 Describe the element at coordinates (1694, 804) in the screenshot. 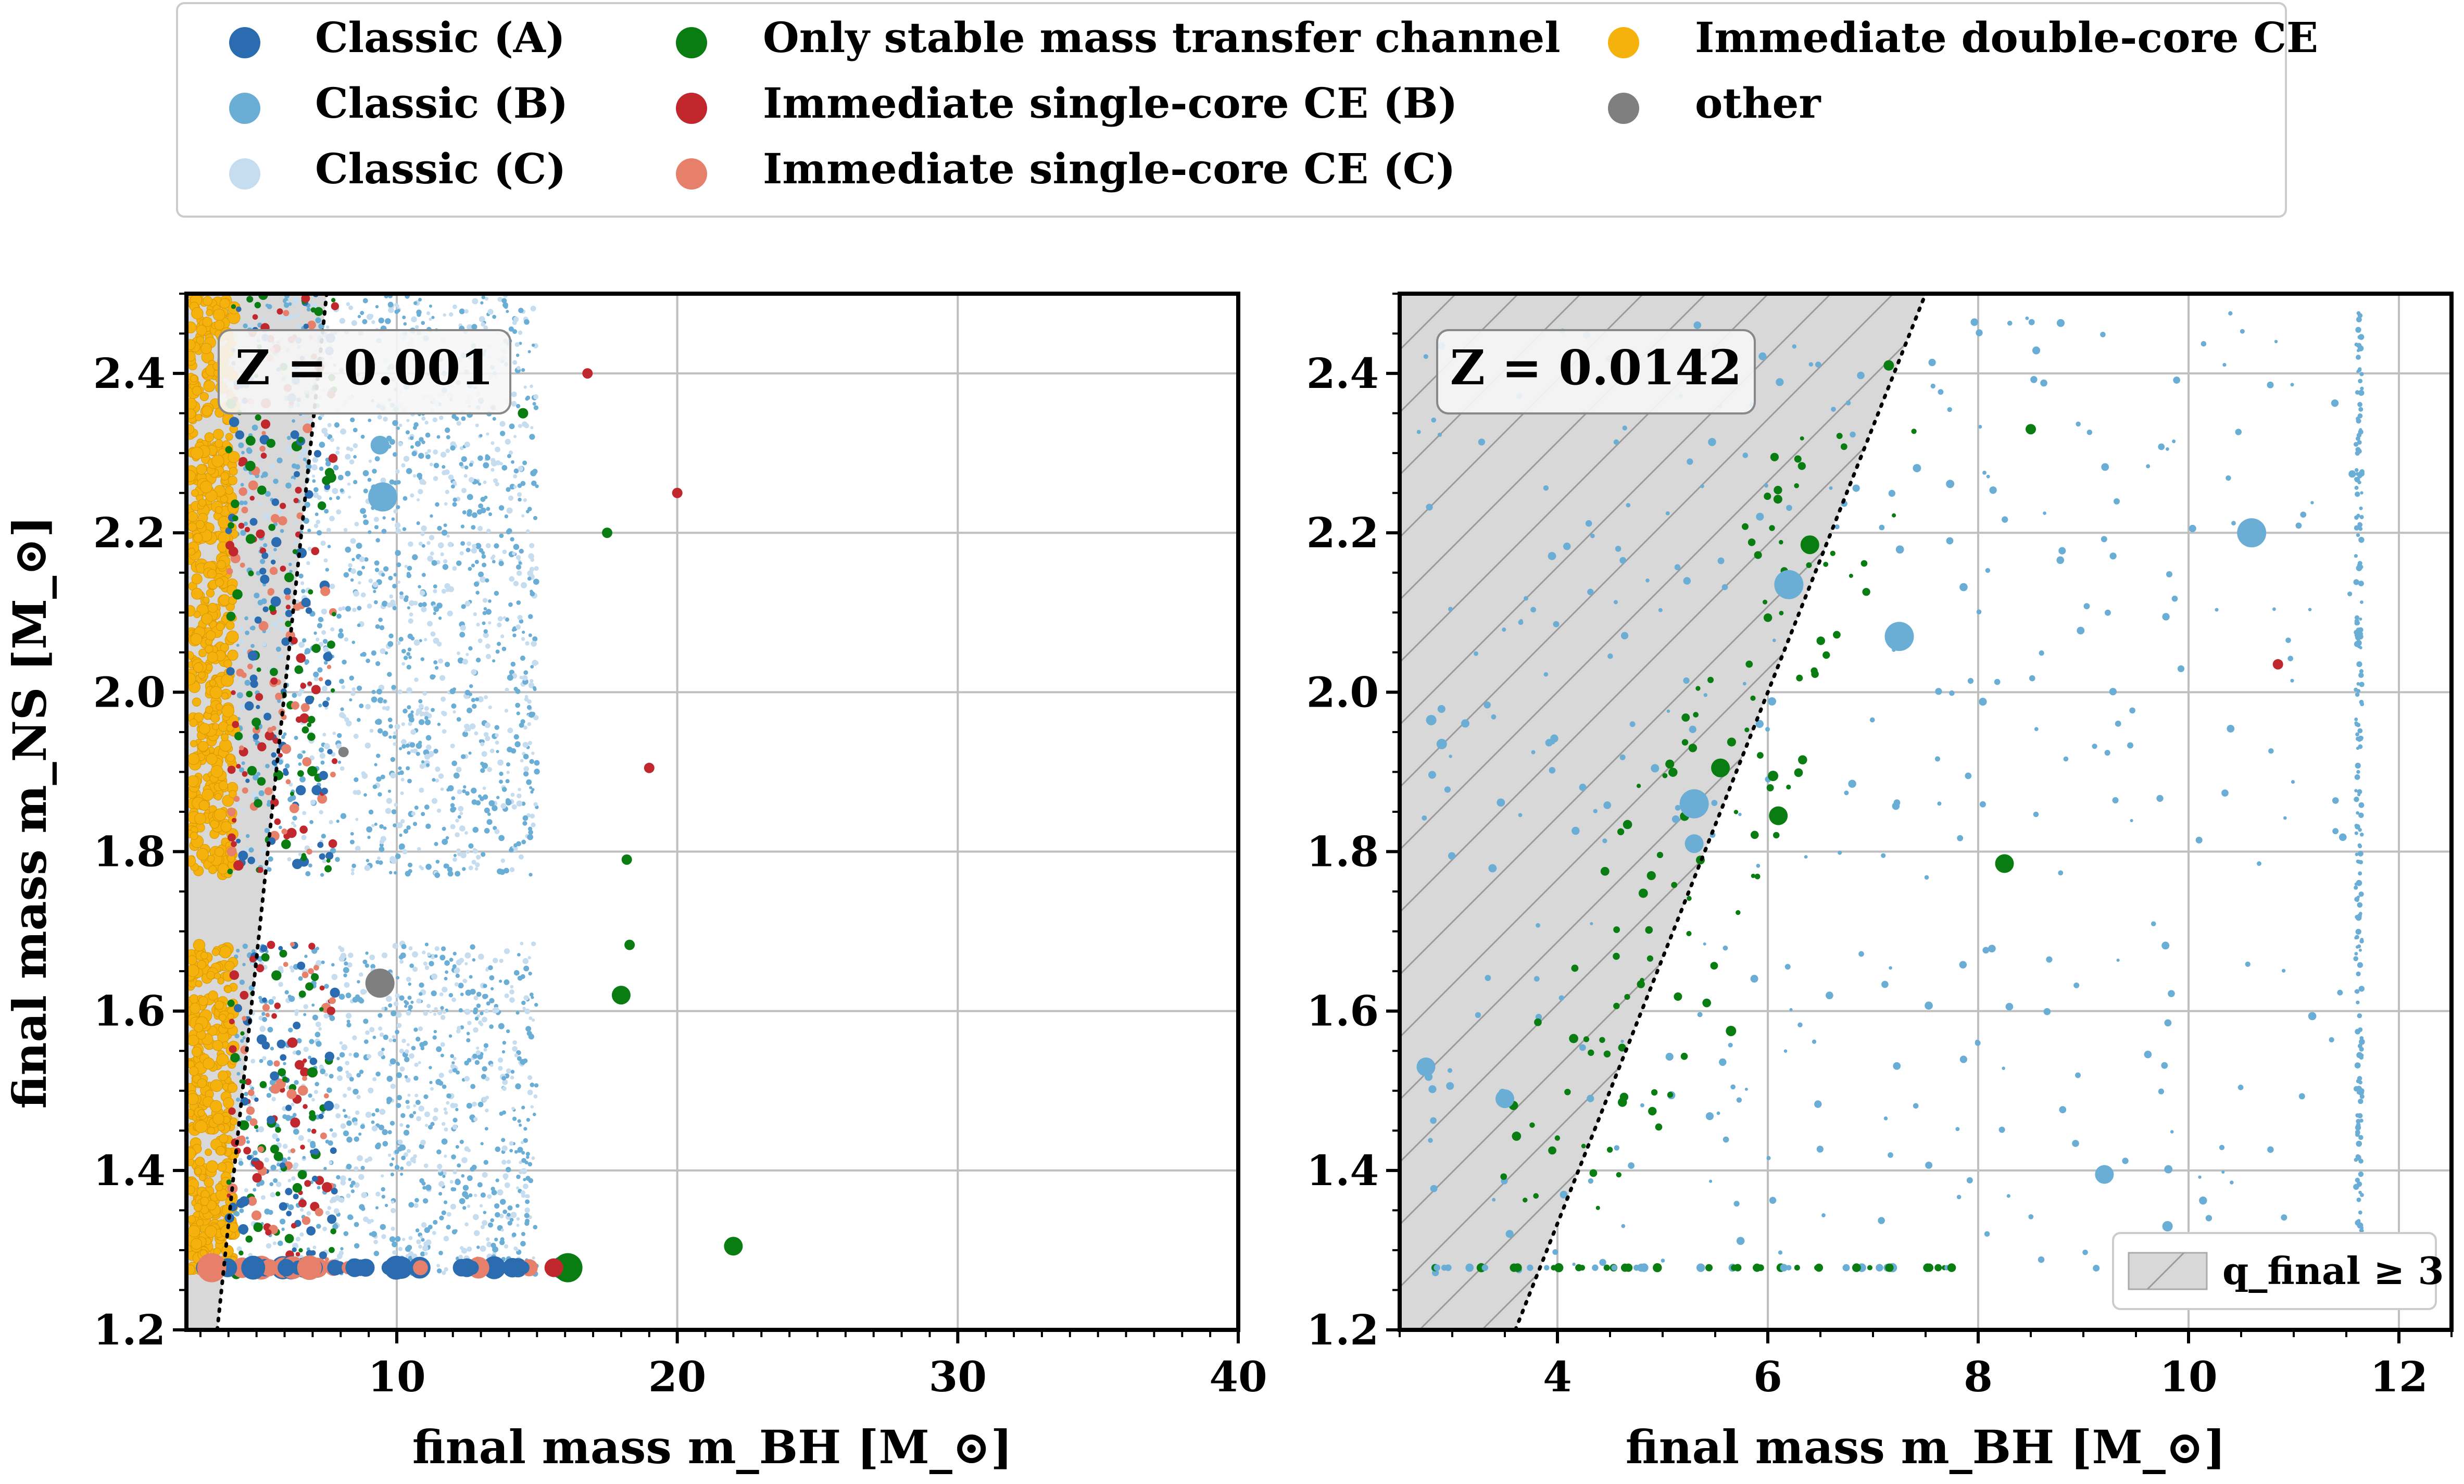

I see `highlighted-point` at that location.